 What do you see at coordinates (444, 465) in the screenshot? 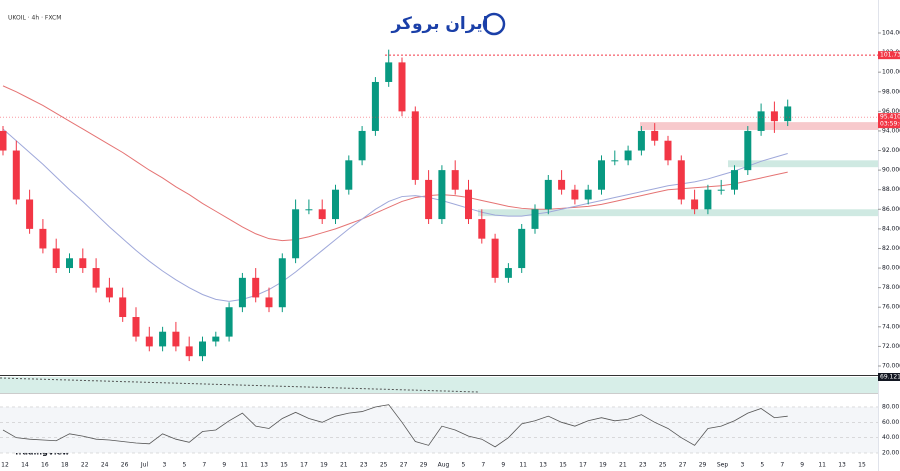
I see `x-tick-label: Aug` at bounding box center [444, 465].